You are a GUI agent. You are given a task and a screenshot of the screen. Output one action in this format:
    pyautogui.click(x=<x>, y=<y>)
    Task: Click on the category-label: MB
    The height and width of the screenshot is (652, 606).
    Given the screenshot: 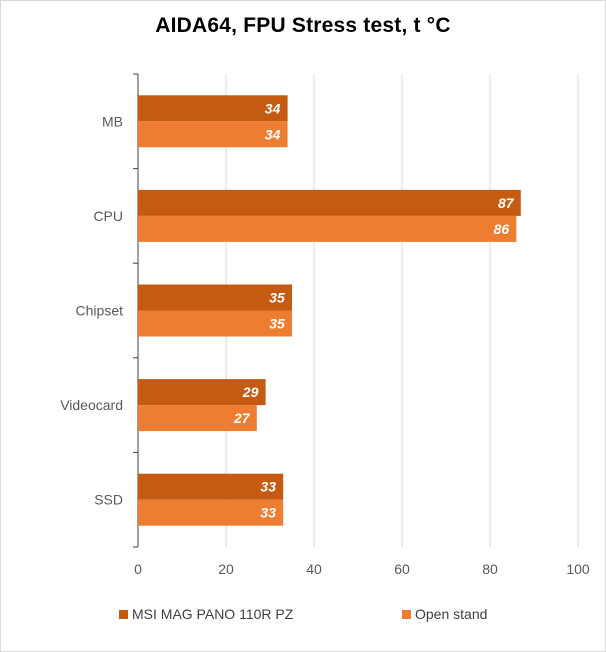 What is the action you would take?
    pyautogui.click(x=112, y=121)
    